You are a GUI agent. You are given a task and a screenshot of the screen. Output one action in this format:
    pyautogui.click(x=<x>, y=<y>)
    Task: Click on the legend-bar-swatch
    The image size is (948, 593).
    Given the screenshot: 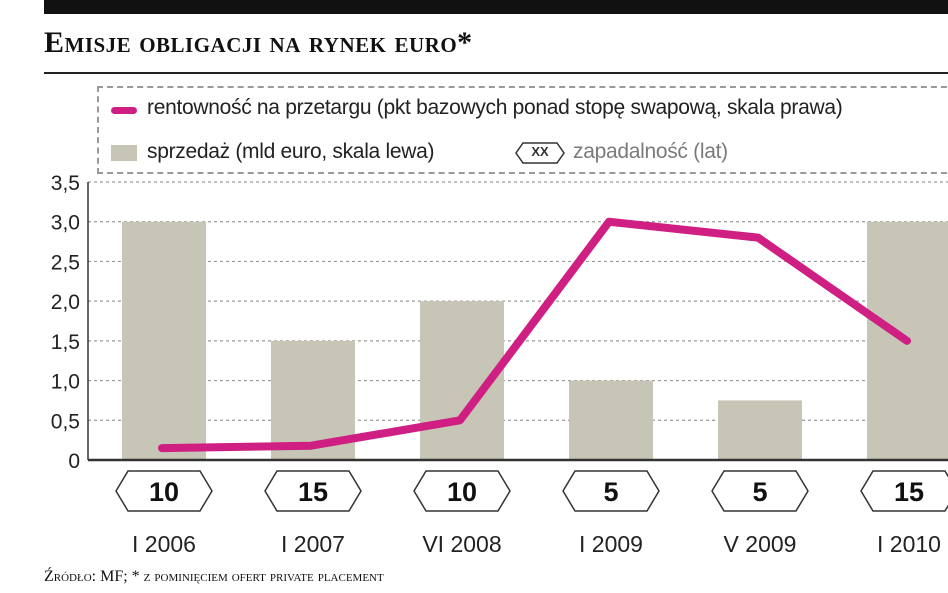 What is the action you would take?
    pyautogui.click(x=124, y=153)
    